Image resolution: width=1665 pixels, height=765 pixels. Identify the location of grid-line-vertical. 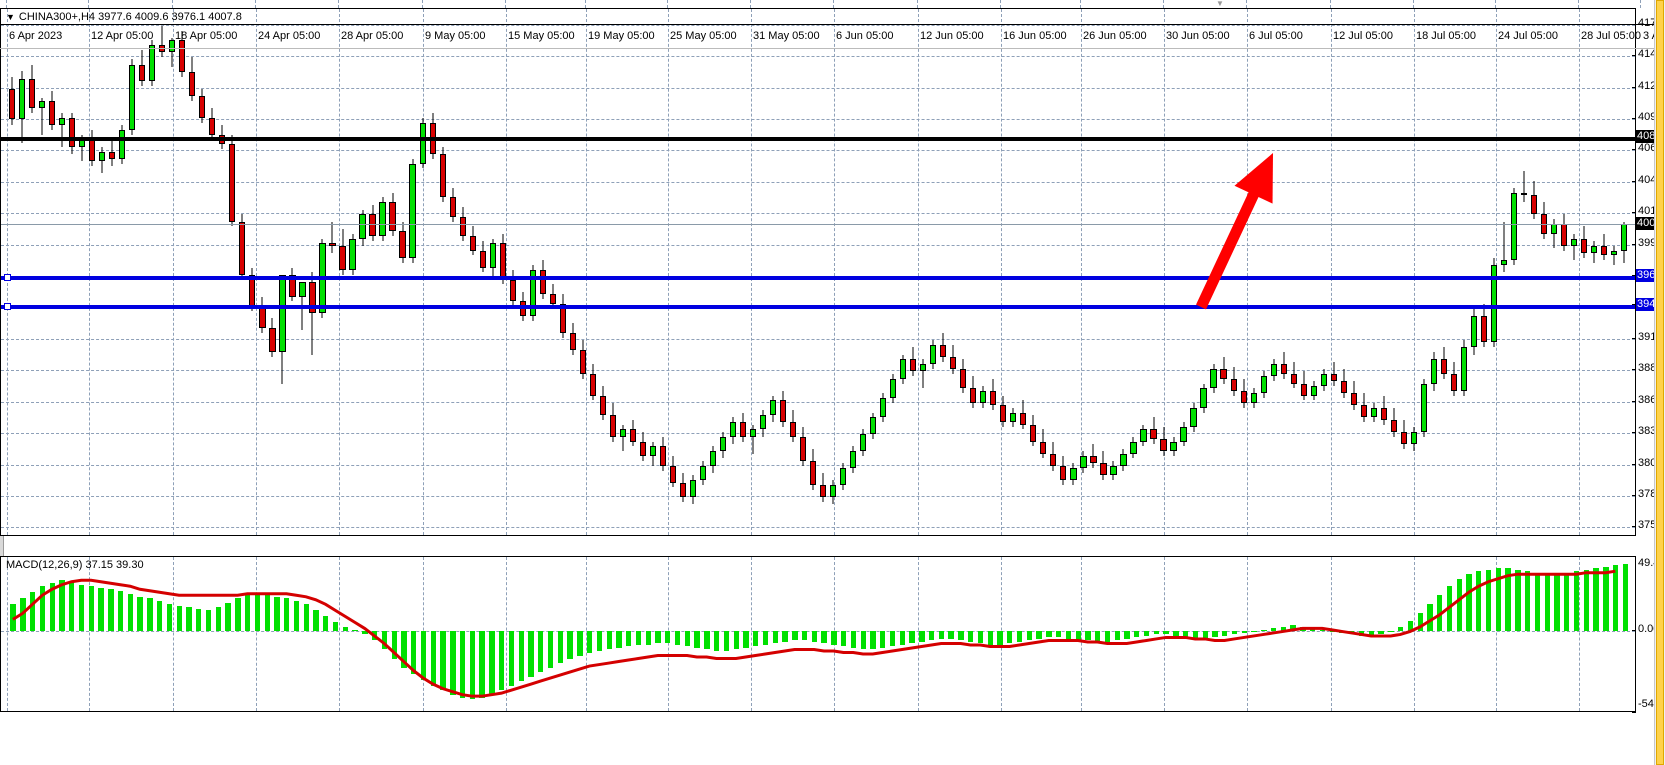
(918, 272).